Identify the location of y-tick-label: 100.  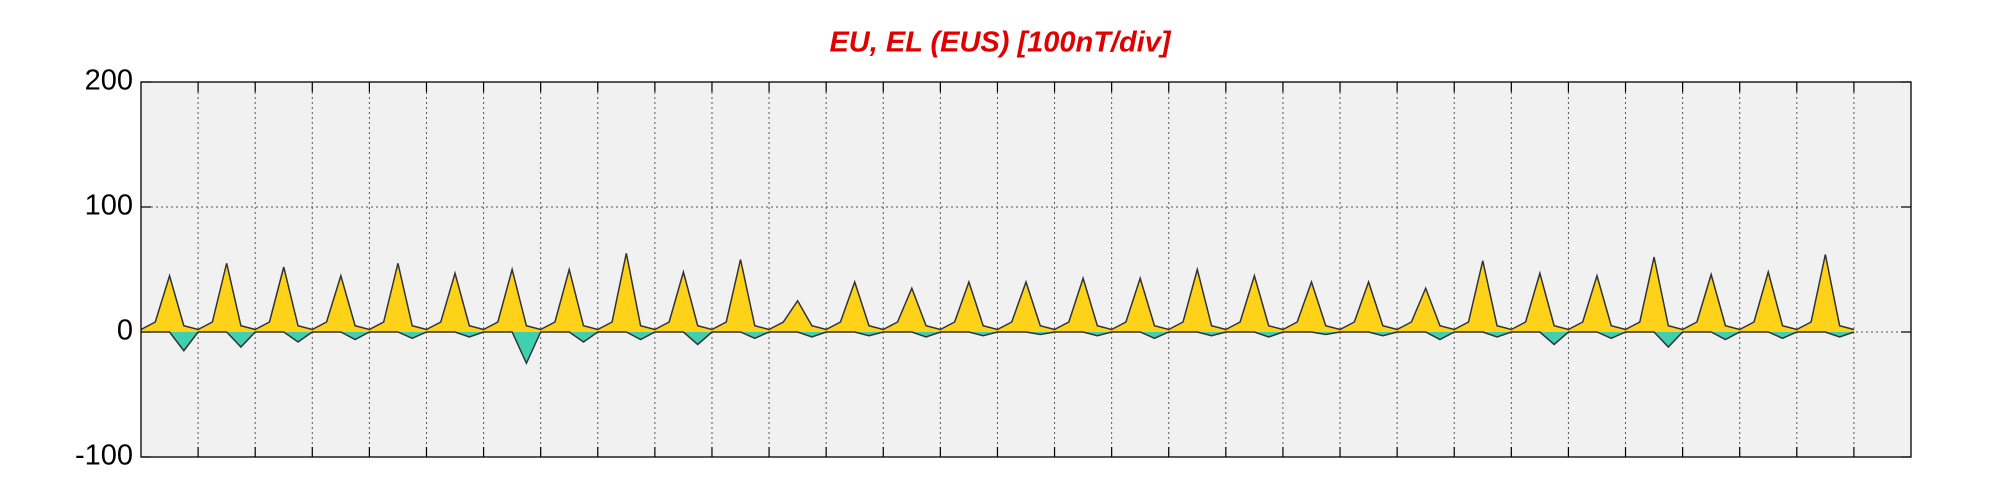
(109, 206).